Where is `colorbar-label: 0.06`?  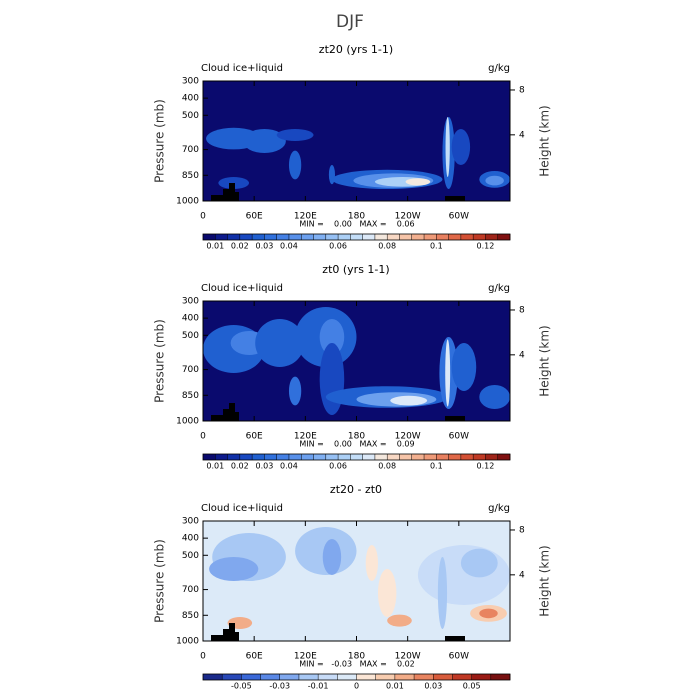
colorbar-label: 0.06 is located at coordinates (338, 466).